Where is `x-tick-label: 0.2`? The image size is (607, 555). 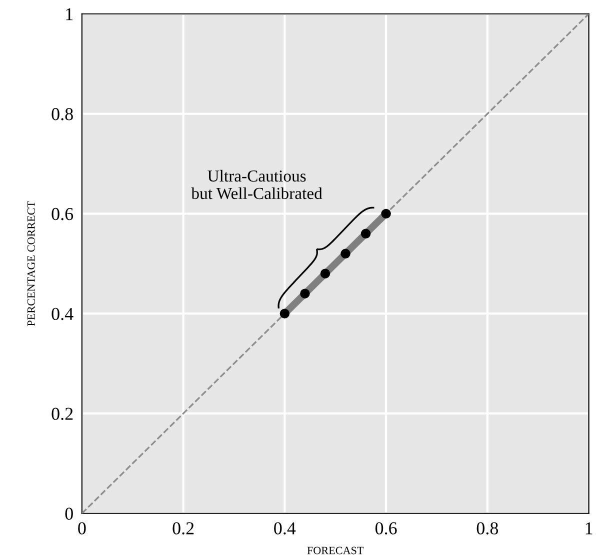 x-tick-label: 0.2 is located at coordinates (183, 528).